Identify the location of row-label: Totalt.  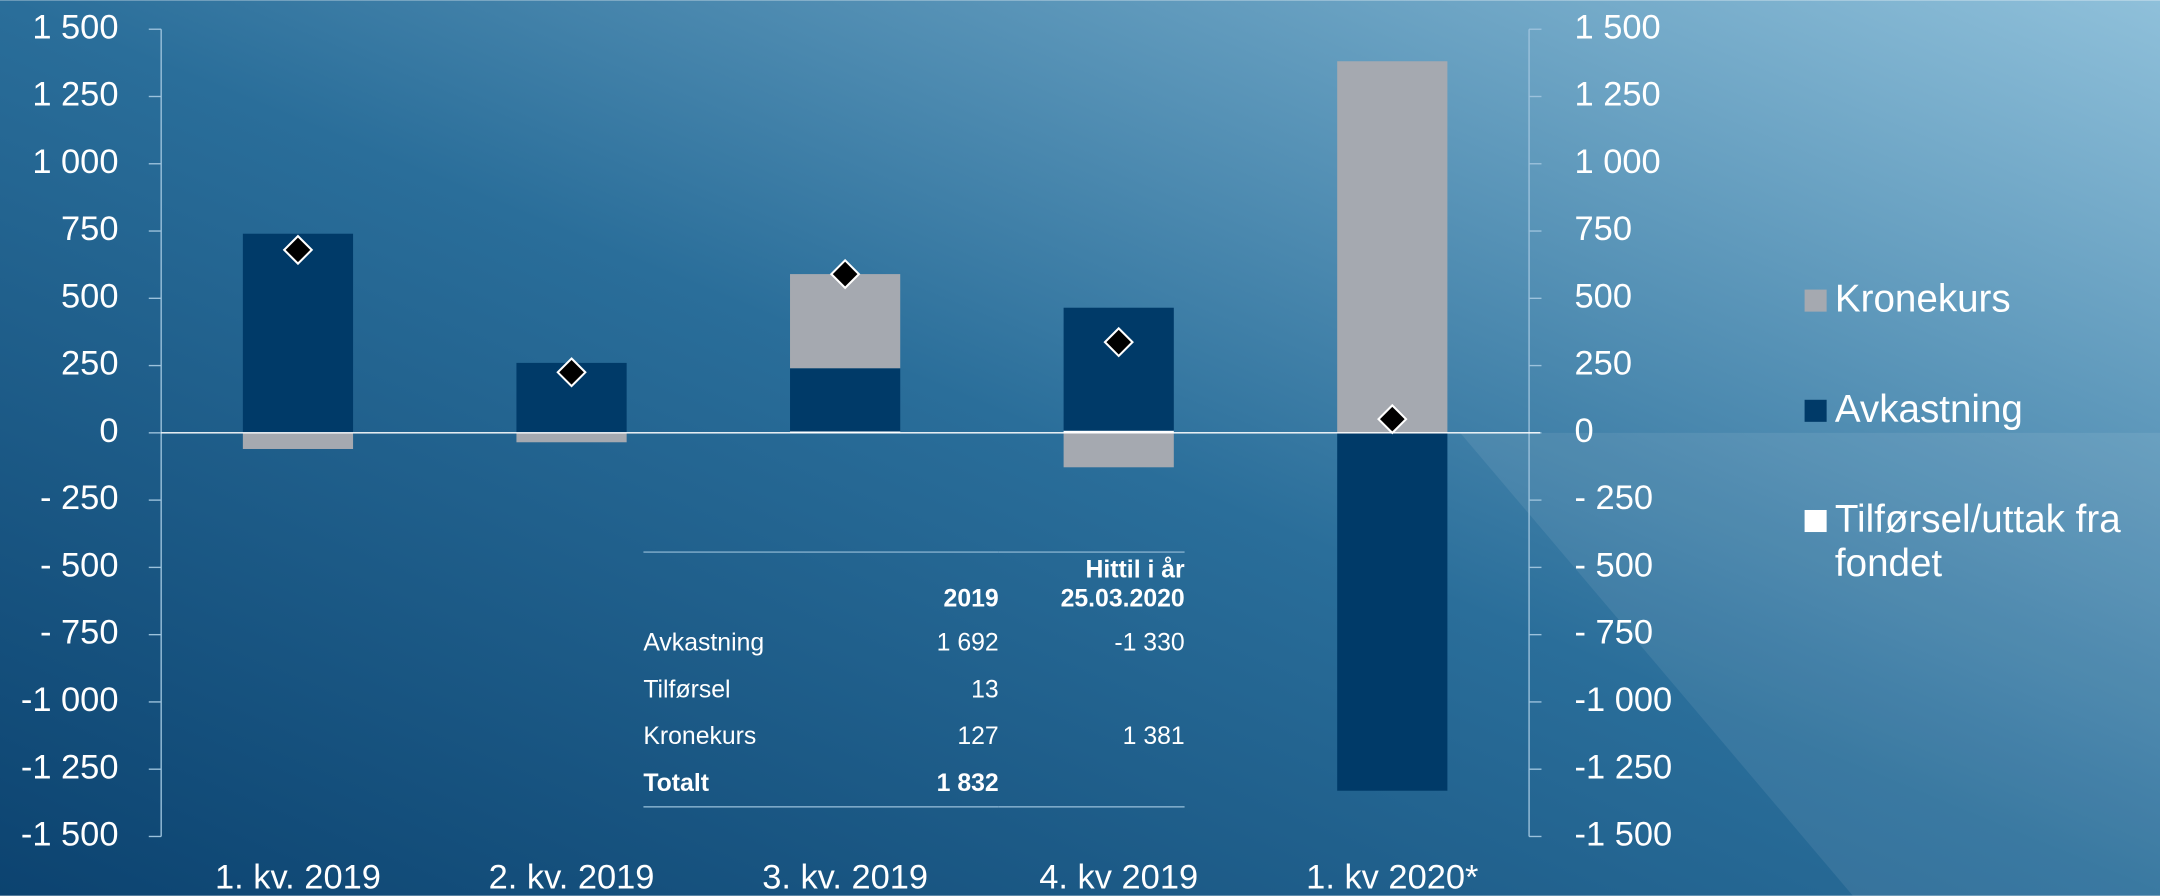
(676, 782).